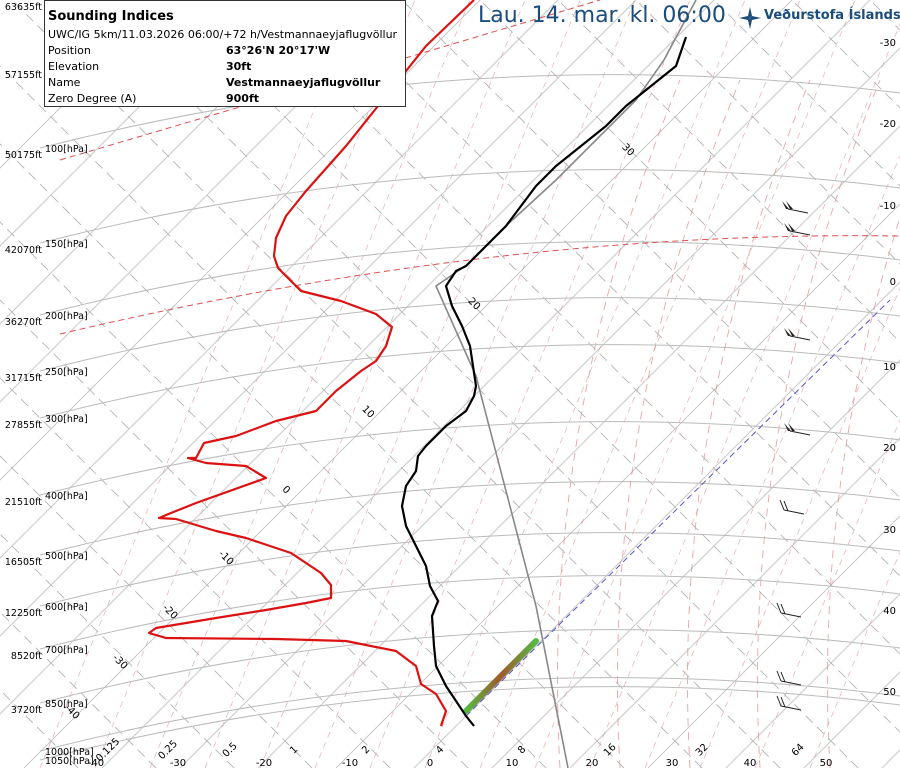 This screenshot has height=768, width=900. What do you see at coordinates (893, 282) in the screenshot?
I see `right-axis-label: 0` at bounding box center [893, 282].